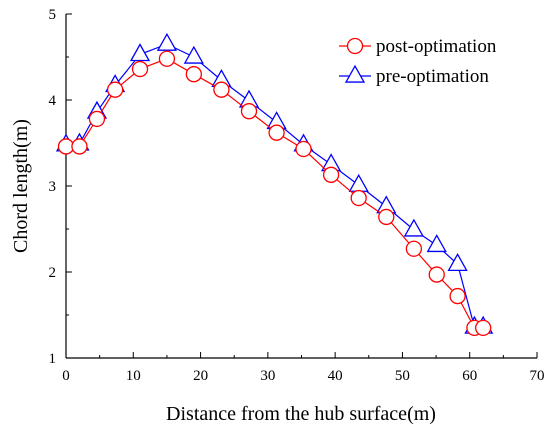  Describe the element at coordinates (53, 187) in the screenshot. I see `y-tick-label: 3` at that location.